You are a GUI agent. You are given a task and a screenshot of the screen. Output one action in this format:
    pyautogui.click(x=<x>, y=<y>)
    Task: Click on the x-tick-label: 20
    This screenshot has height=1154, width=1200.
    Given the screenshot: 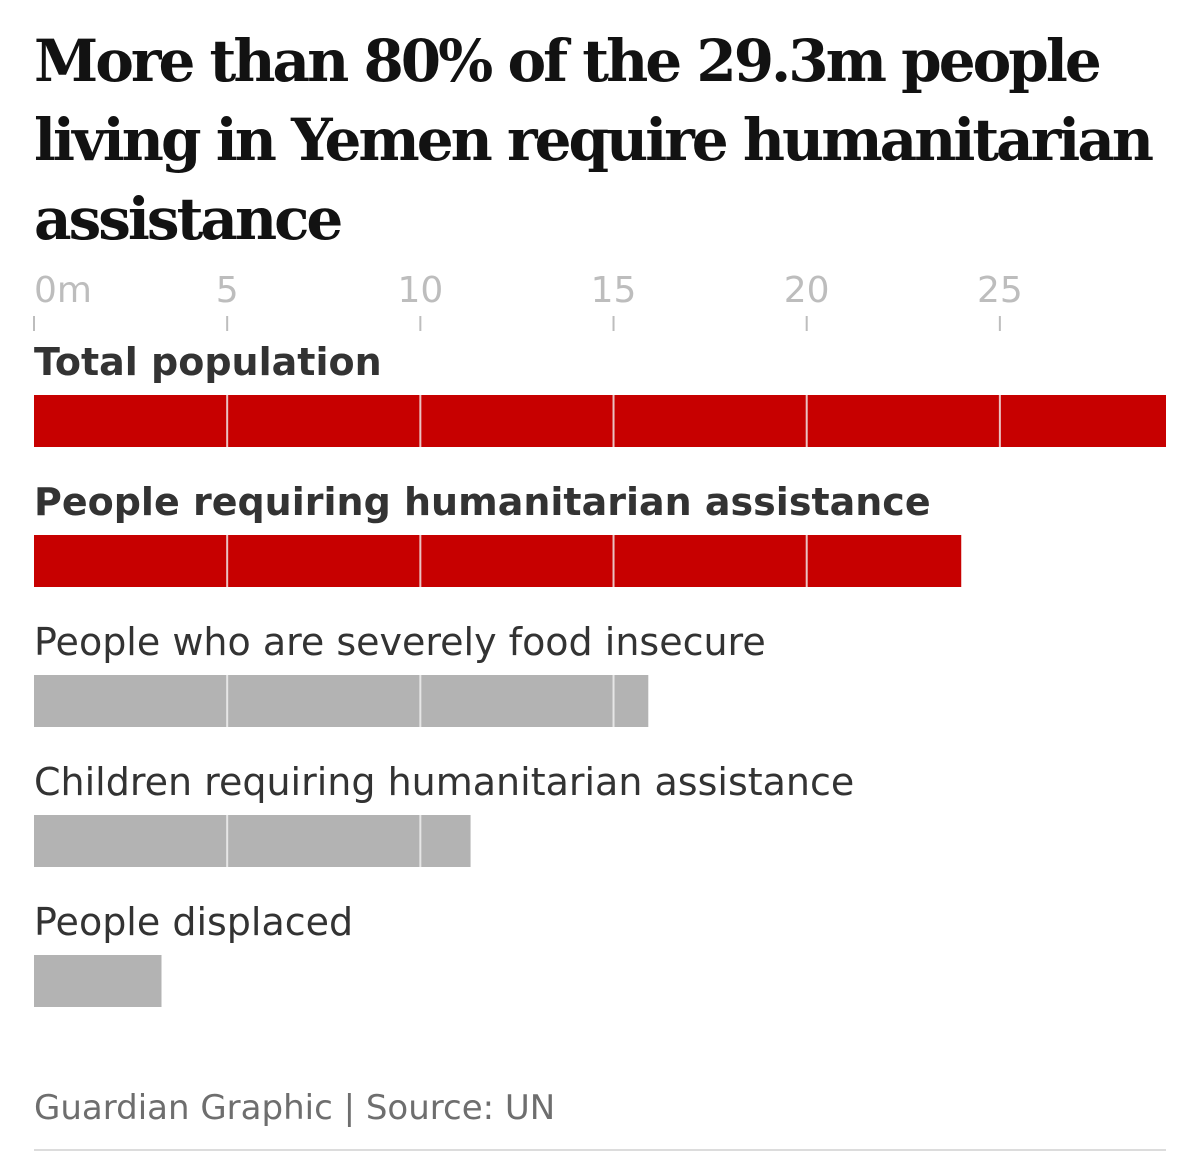 What is the action you would take?
    pyautogui.click(x=807, y=290)
    